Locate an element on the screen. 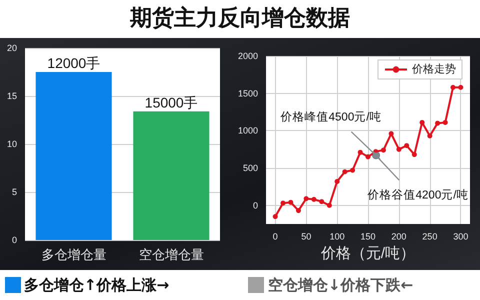 This screenshot has width=480, height=300. y-tick-label: 15 is located at coordinates (11, 96).